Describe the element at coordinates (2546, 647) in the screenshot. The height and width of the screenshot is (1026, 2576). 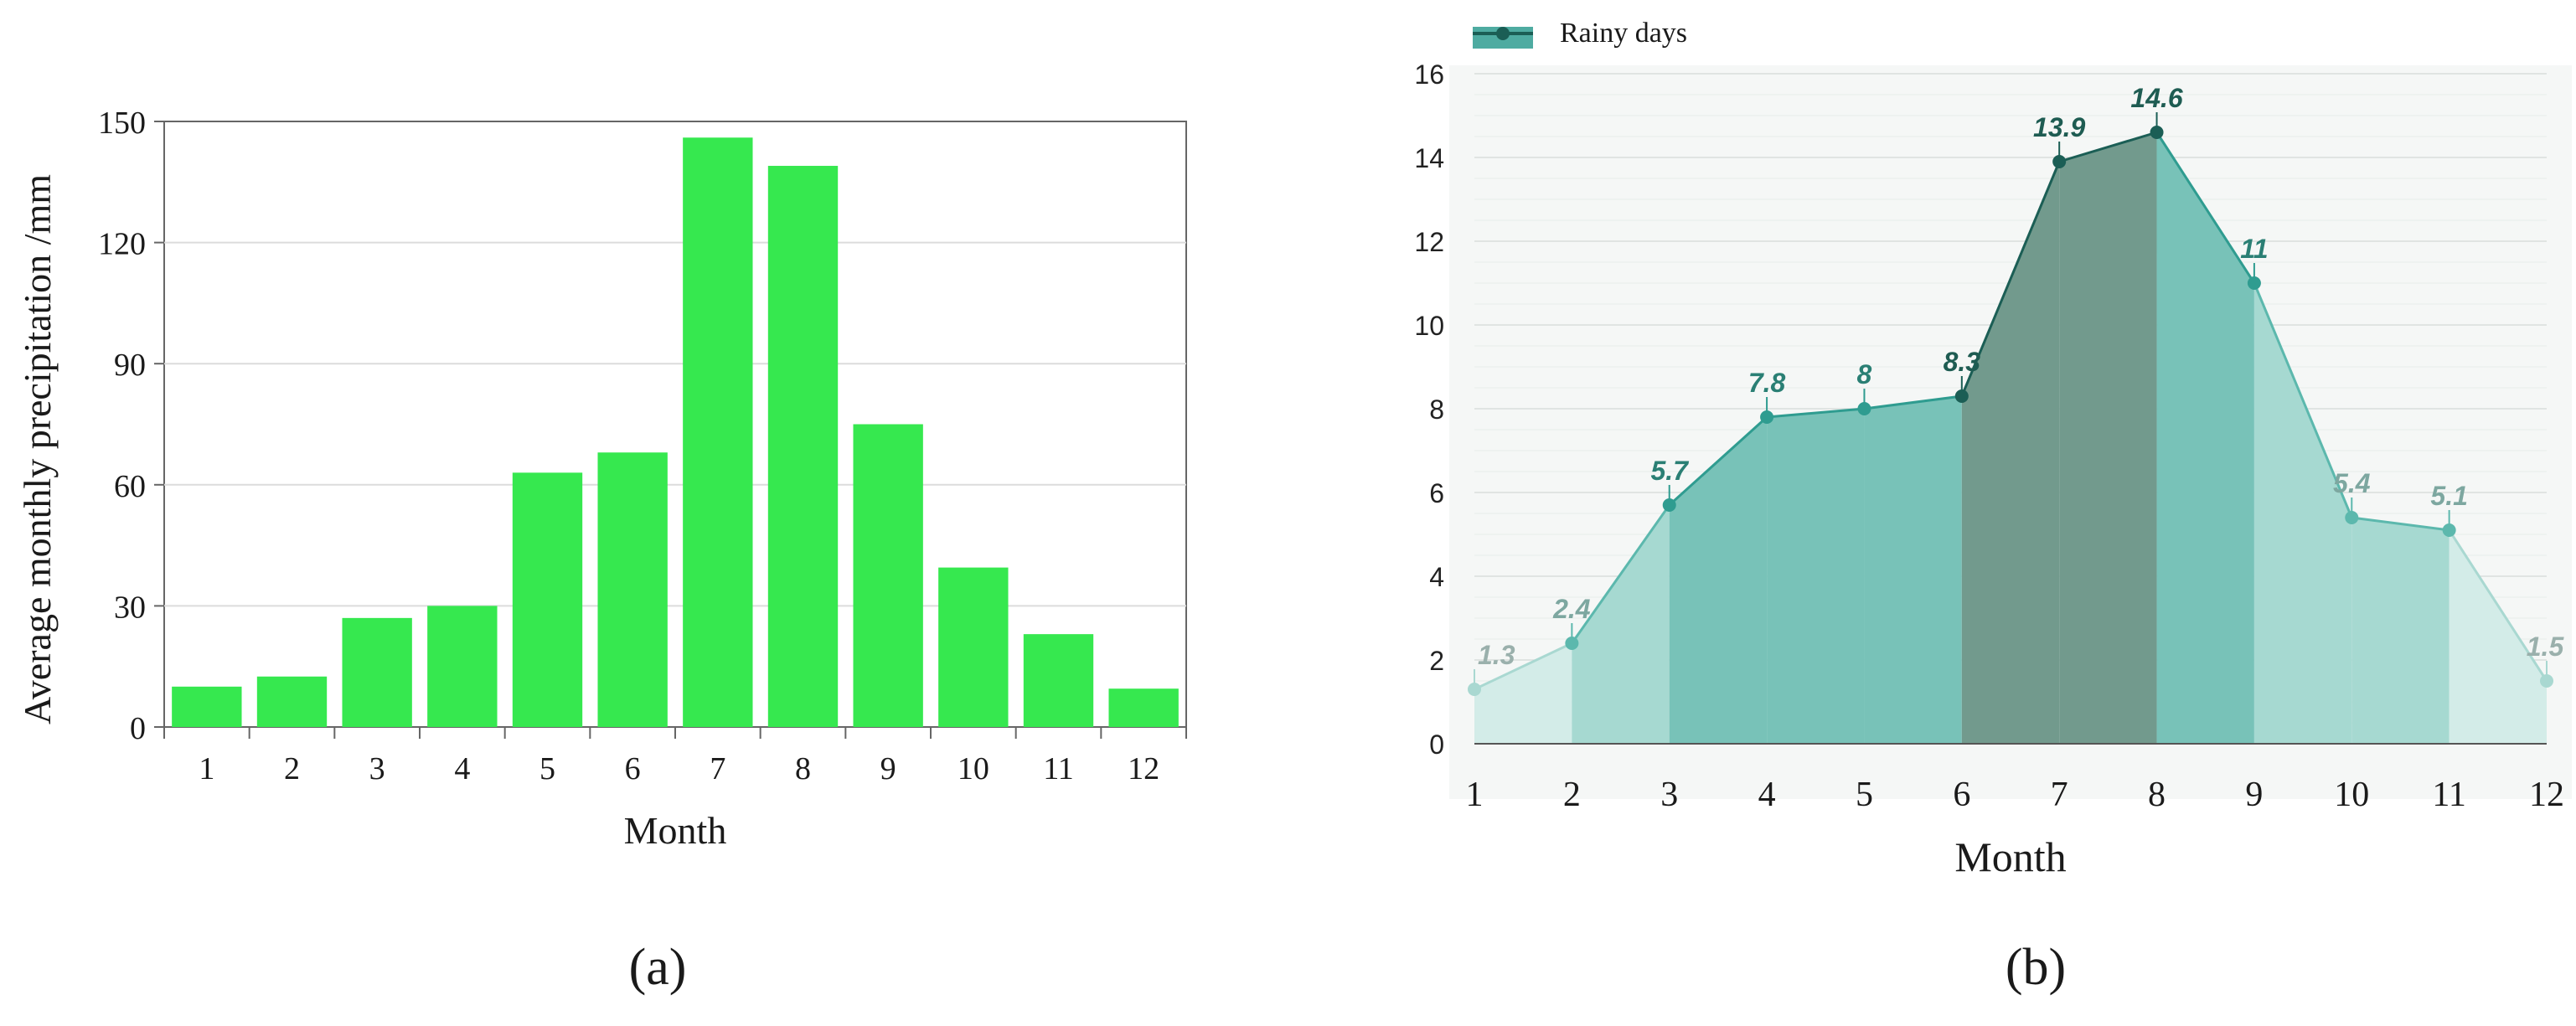
I see `chart-b-data-label: 1.5` at that location.